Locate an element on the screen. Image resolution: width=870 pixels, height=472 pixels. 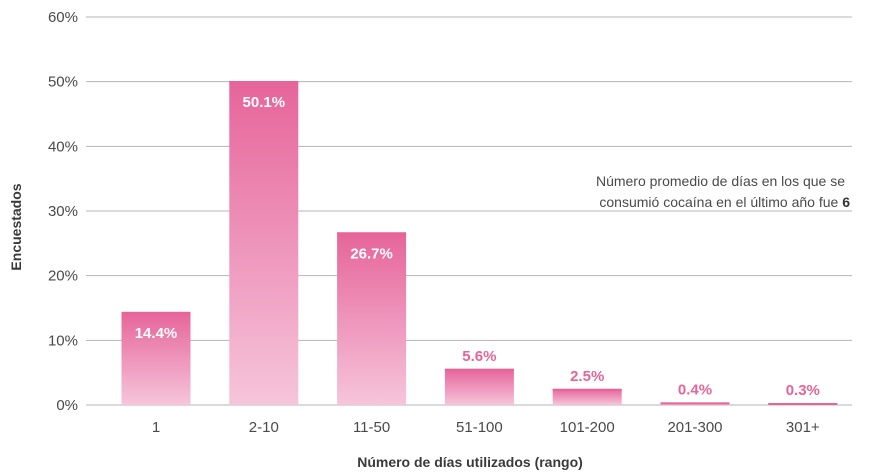
x-tick-label: 11-50 is located at coordinates (371, 427).